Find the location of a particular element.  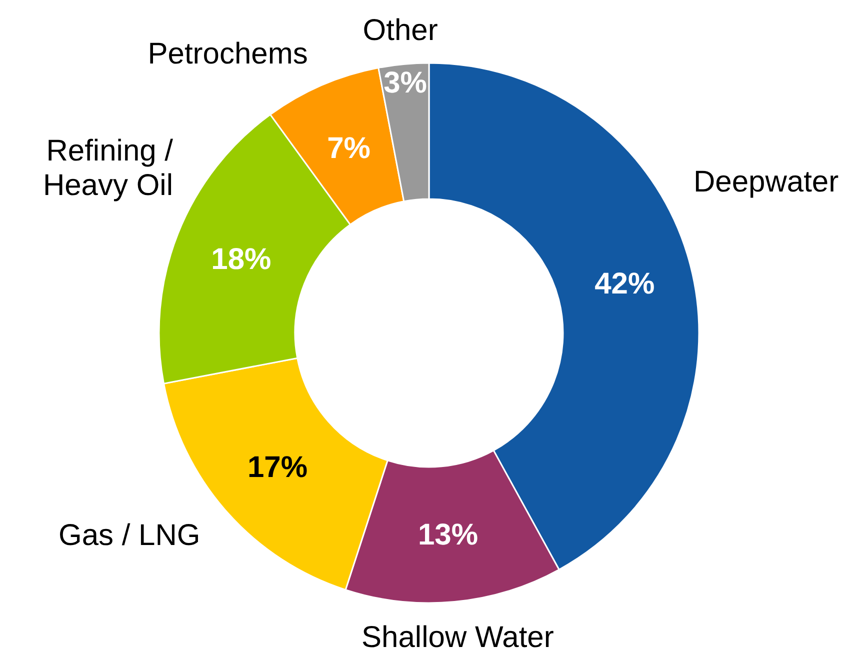

data-label: 7% is located at coordinates (348, 149).